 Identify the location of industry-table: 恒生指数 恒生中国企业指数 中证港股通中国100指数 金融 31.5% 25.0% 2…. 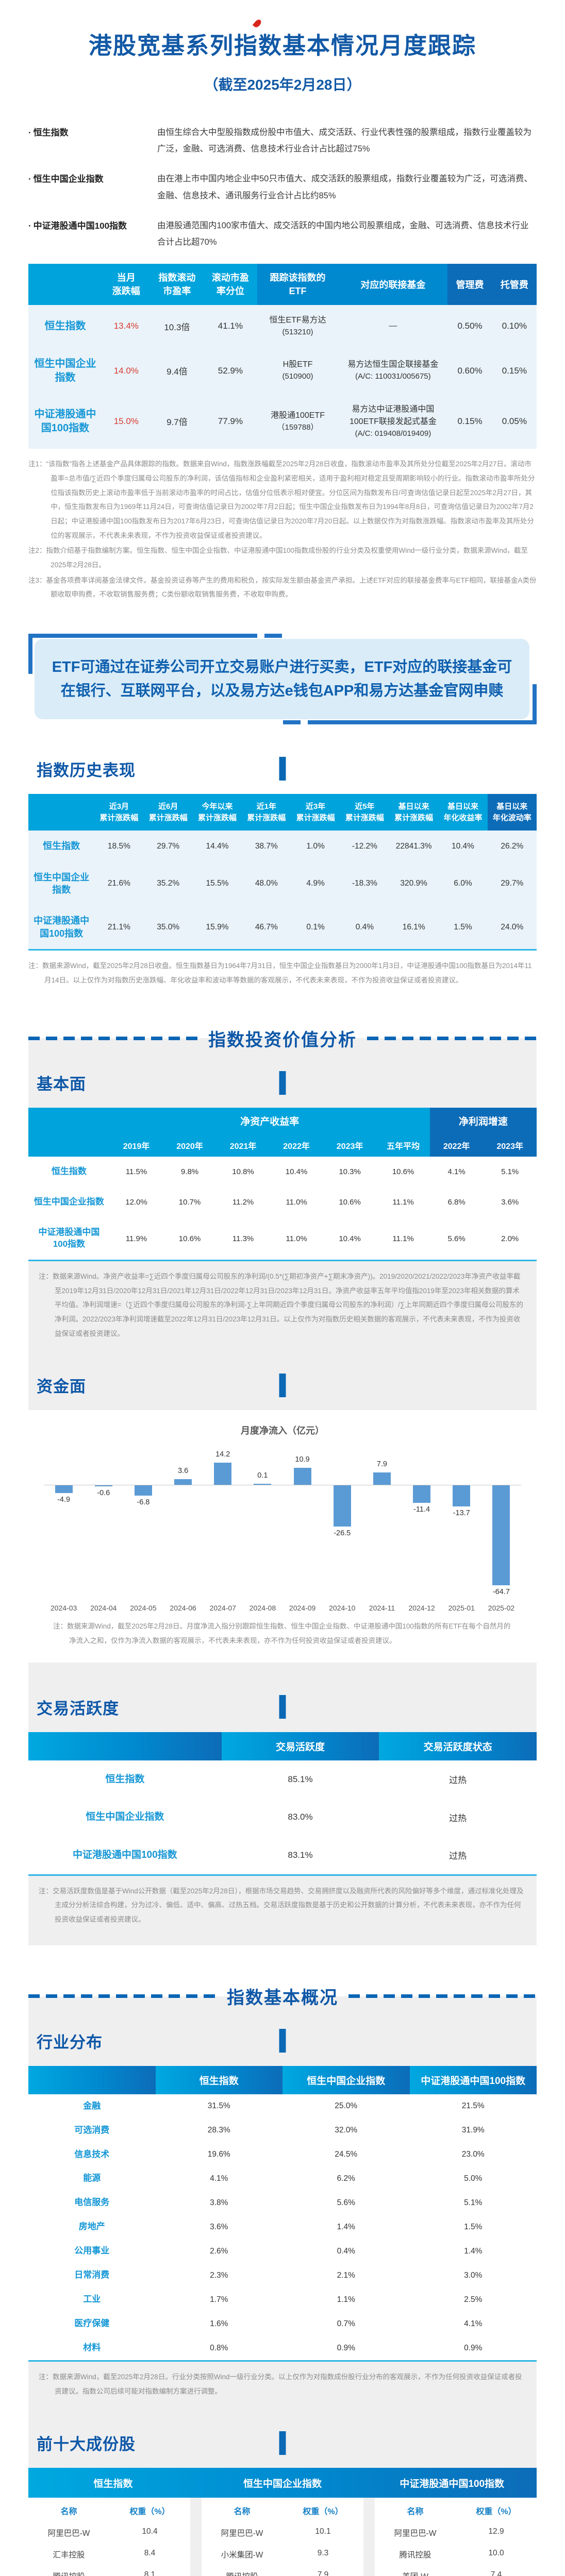
(282, 2213).